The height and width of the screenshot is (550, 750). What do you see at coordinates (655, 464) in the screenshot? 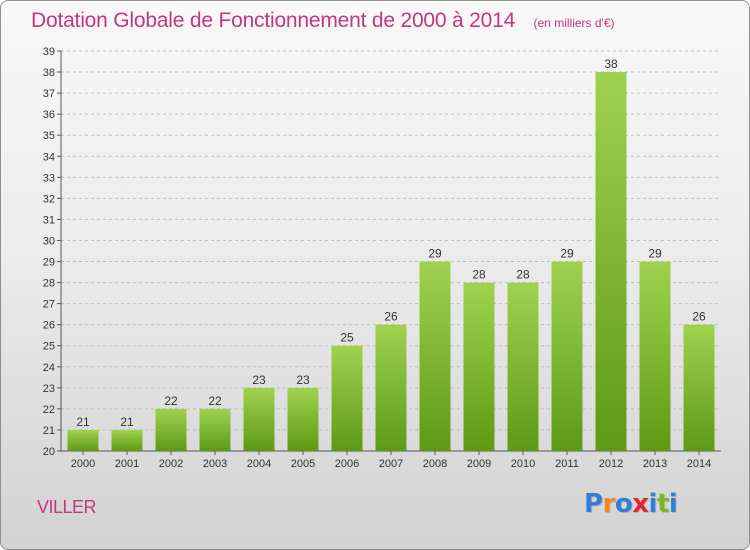
I see `x-tick-label: 2013` at bounding box center [655, 464].